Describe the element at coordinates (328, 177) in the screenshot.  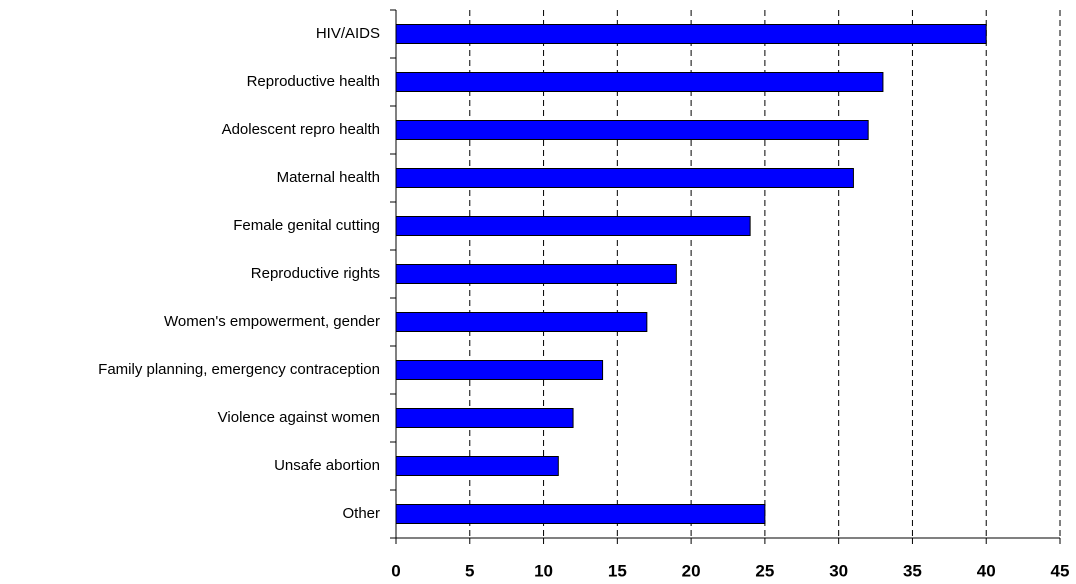
I see `y-tick-label: Maternal health` at that location.